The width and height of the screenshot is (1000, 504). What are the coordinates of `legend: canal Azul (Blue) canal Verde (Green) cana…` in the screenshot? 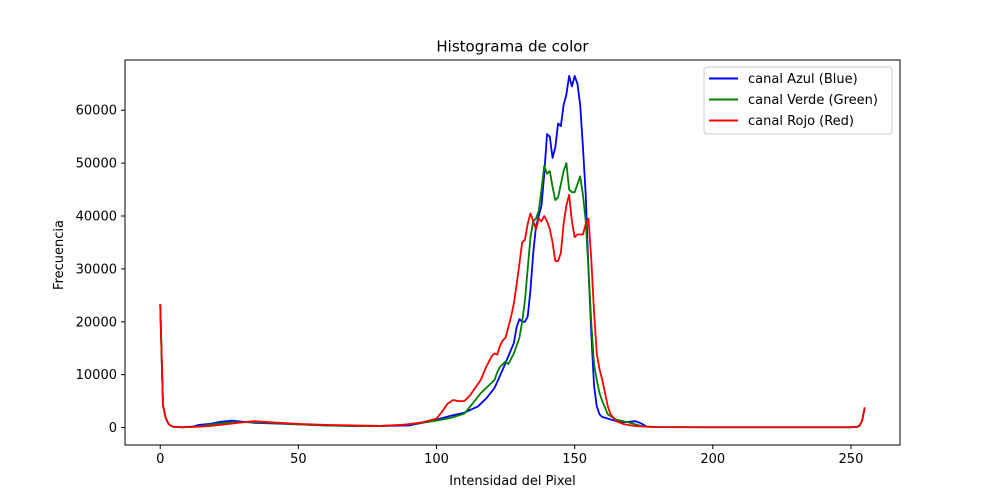 It's located at (798, 100).